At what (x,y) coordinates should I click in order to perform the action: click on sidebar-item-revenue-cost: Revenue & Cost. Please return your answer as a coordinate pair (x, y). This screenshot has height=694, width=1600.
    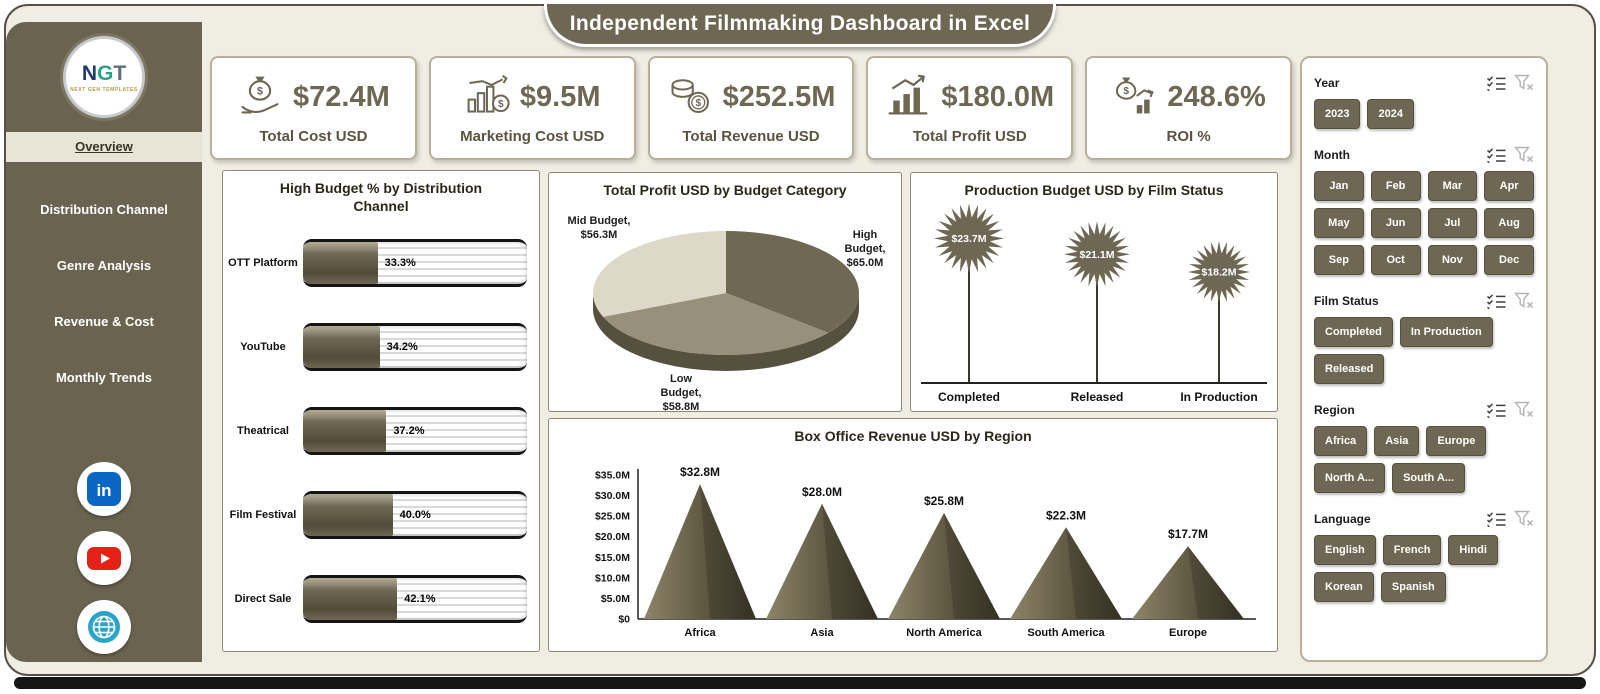
    Looking at the image, I should click on (104, 321).